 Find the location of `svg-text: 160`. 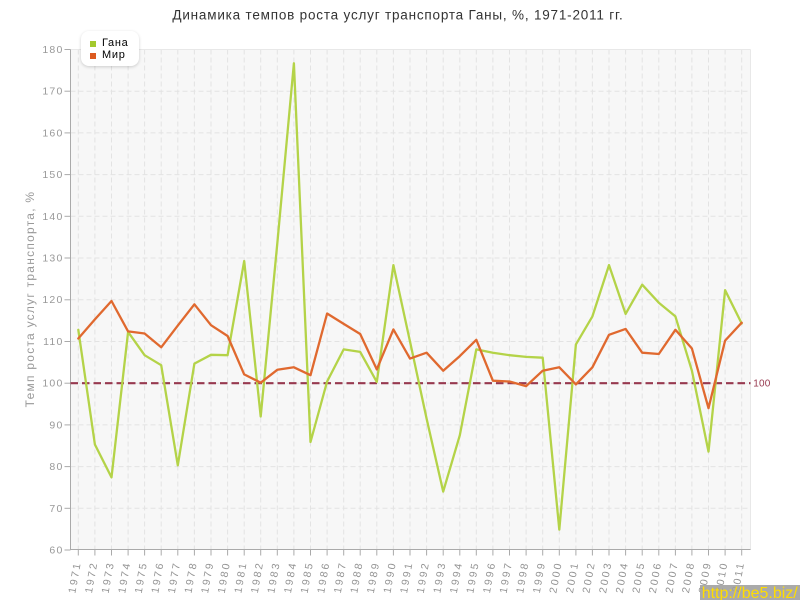

svg-text: 160 is located at coordinates (52, 133).